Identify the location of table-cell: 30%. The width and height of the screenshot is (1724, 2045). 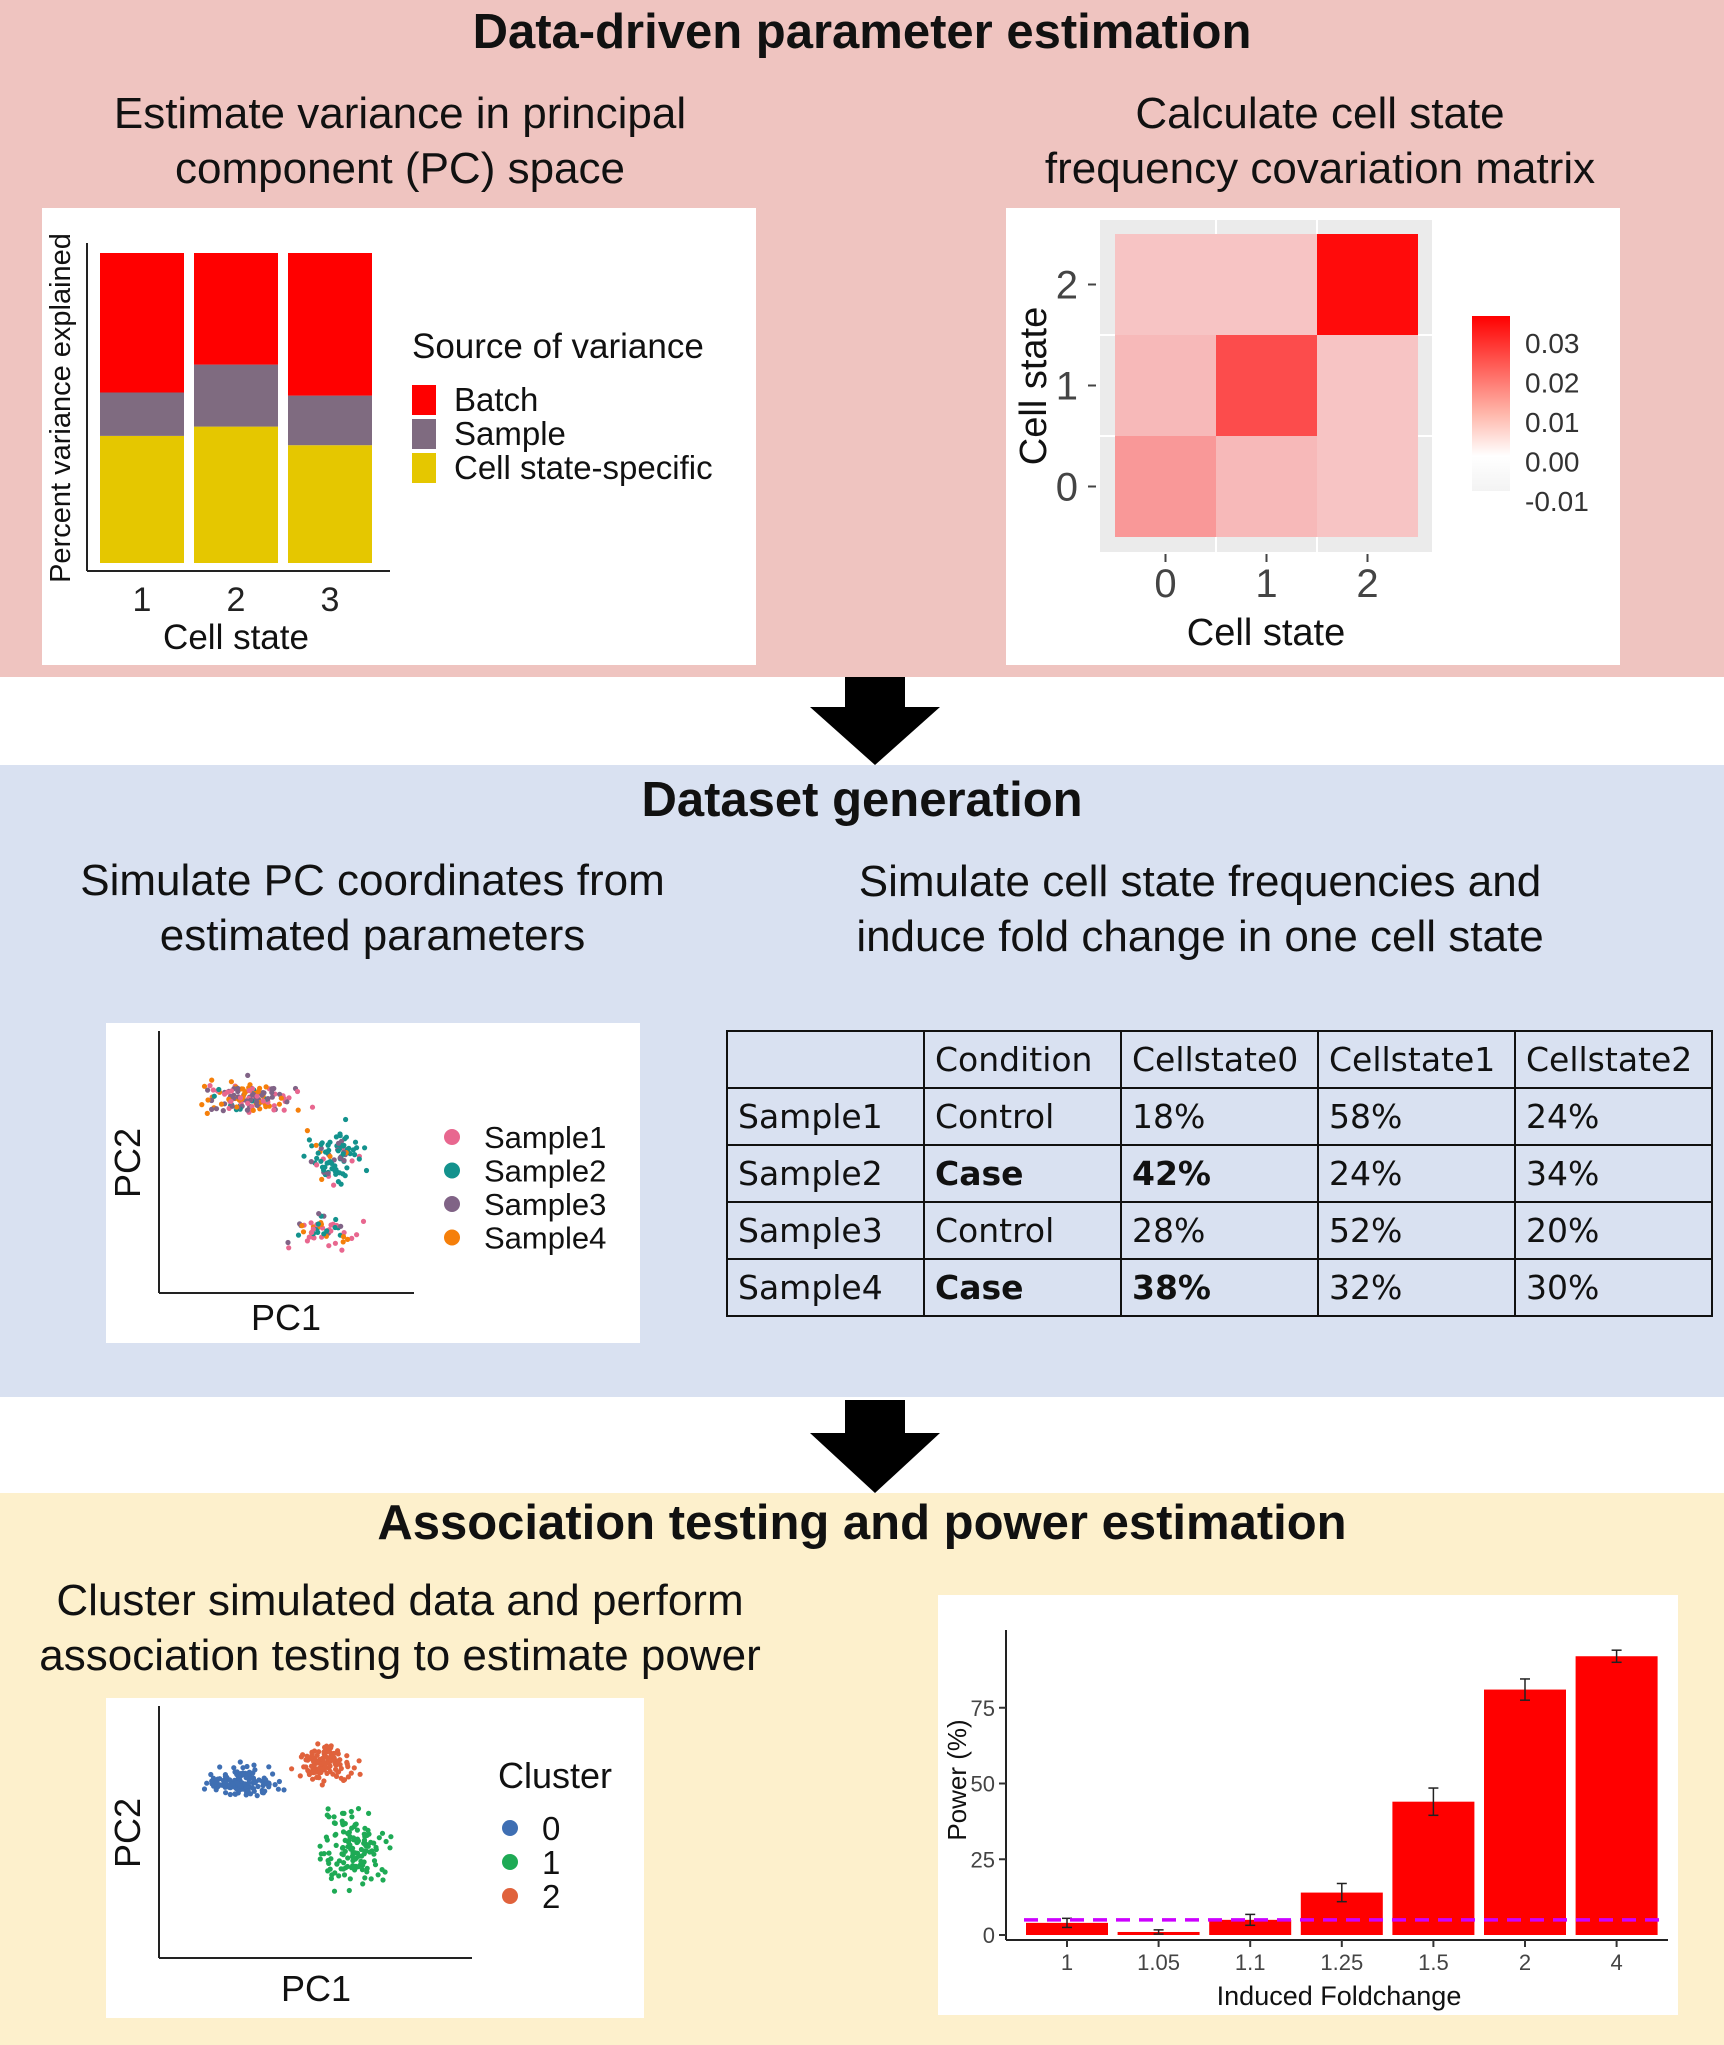
(1613, 1287).